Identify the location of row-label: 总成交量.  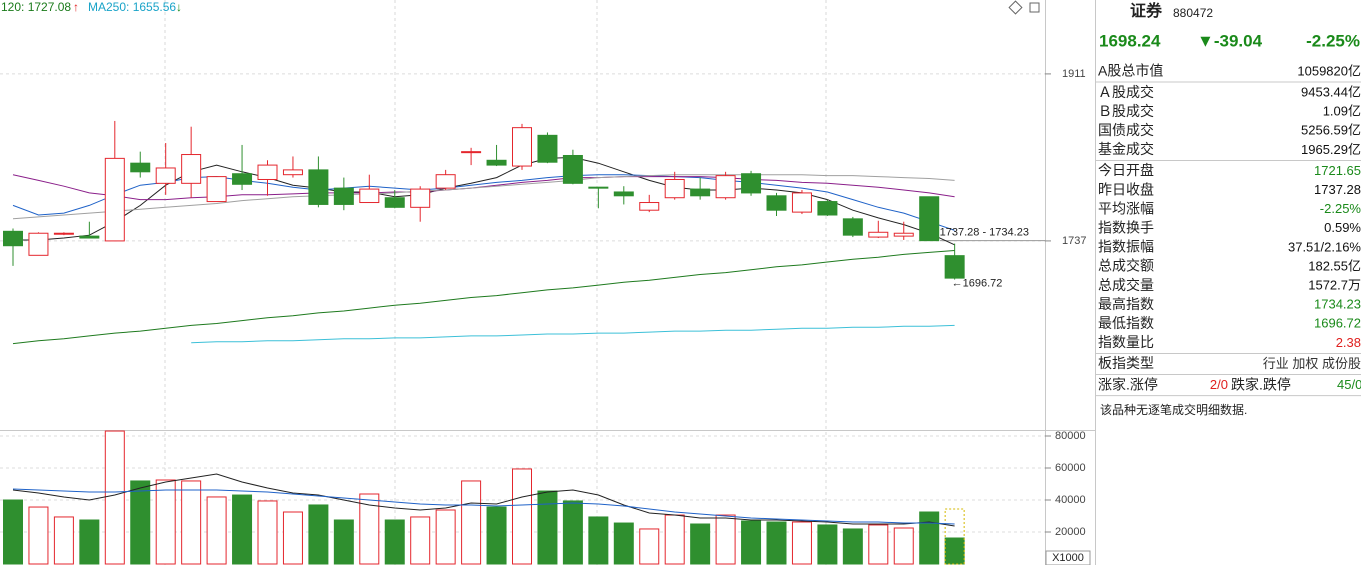
(1126, 285).